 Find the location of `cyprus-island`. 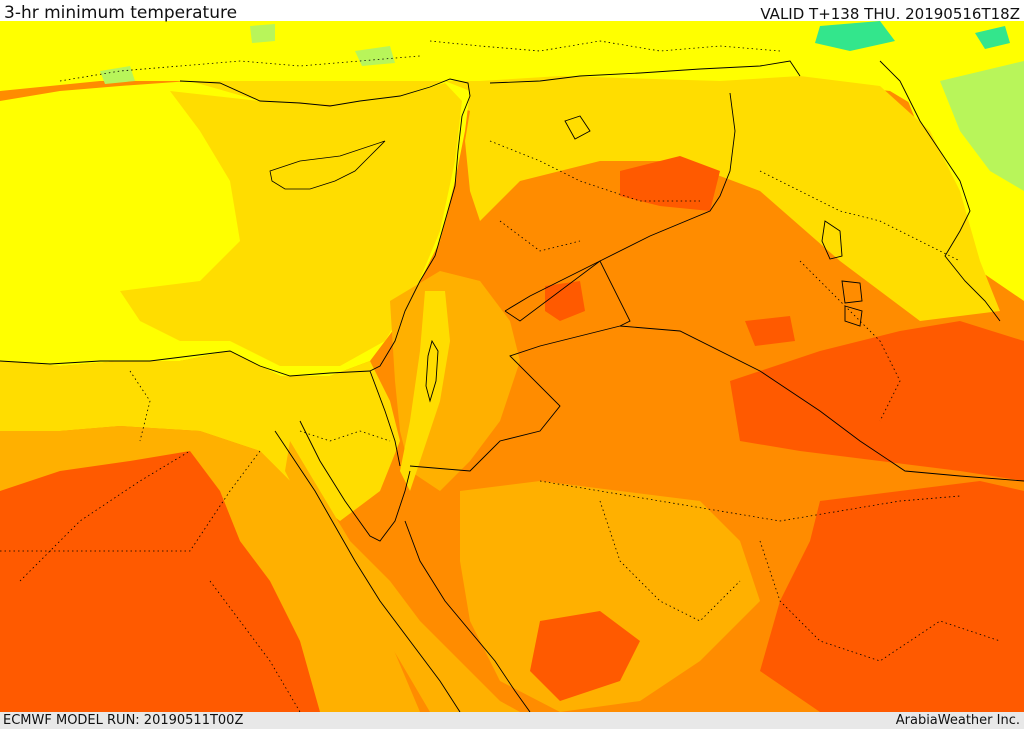

cyprus-island is located at coordinates (327, 165).